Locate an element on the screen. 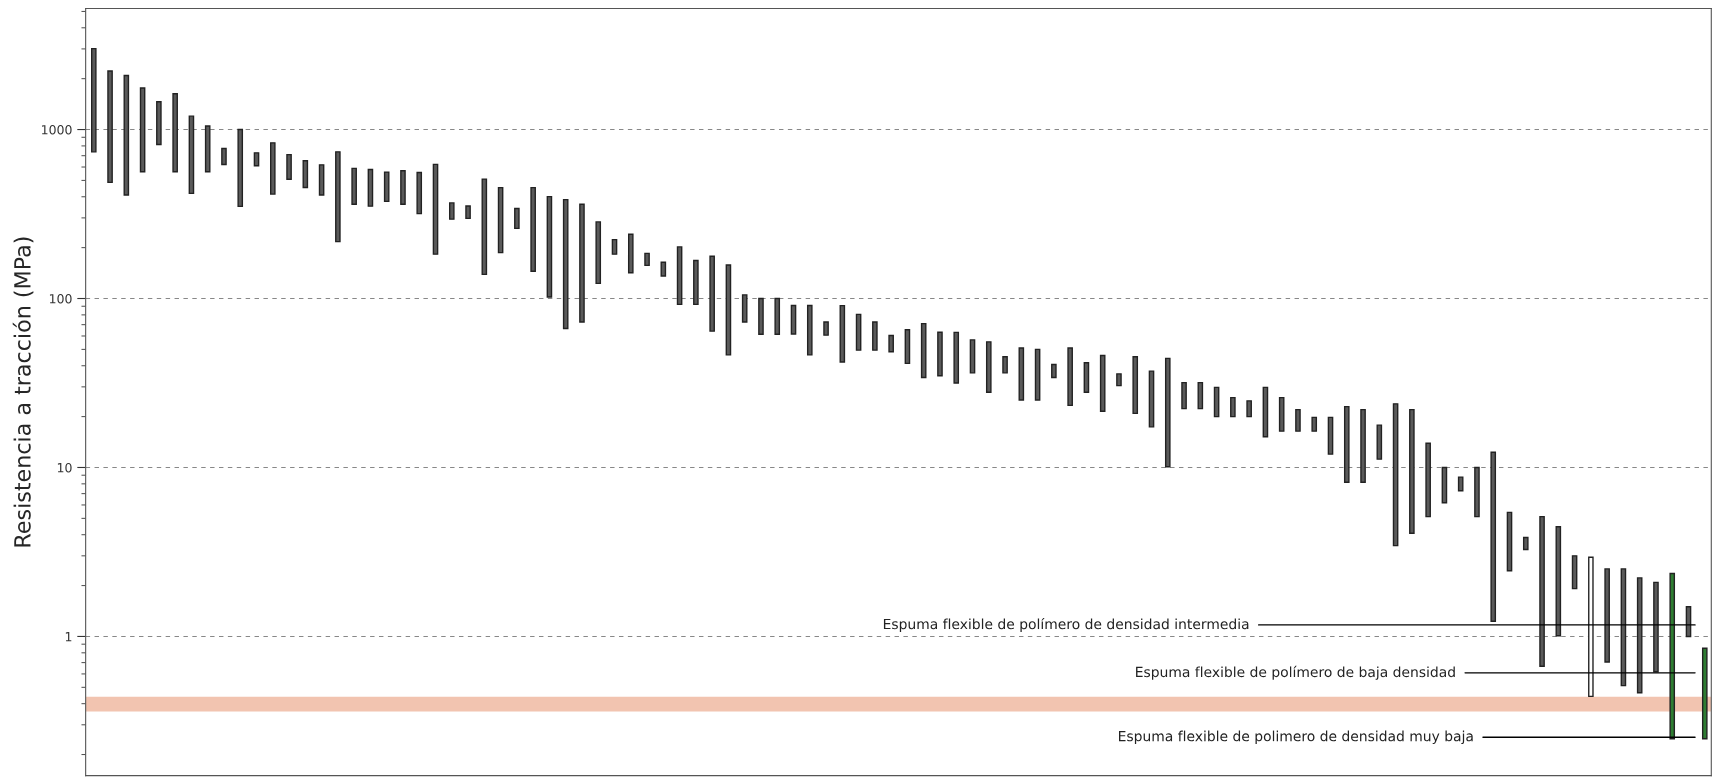  annotation: Espuma flexible de polímero de baja densidad is located at coordinates (1295, 672).